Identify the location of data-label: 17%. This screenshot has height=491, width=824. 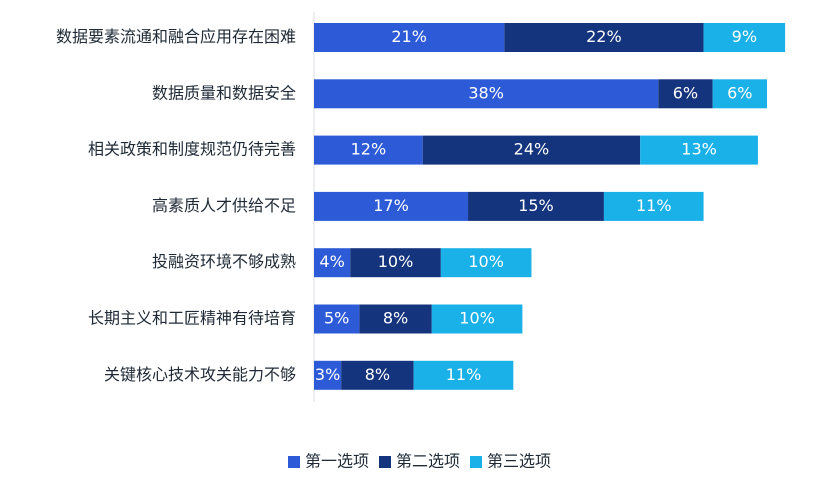
(391, 205).